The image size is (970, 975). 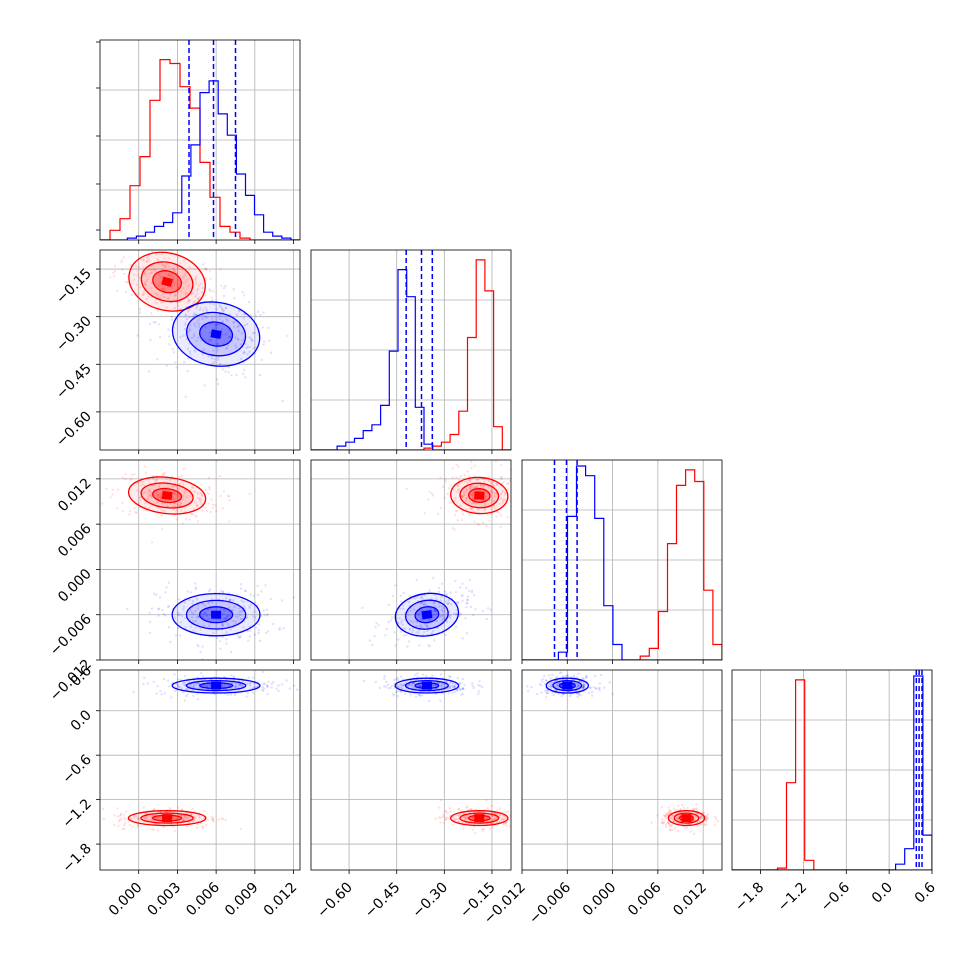 What do you see at coordinates (216, 614) in the screenshot?
I see `density-peak` at bounding box center [216, 614].